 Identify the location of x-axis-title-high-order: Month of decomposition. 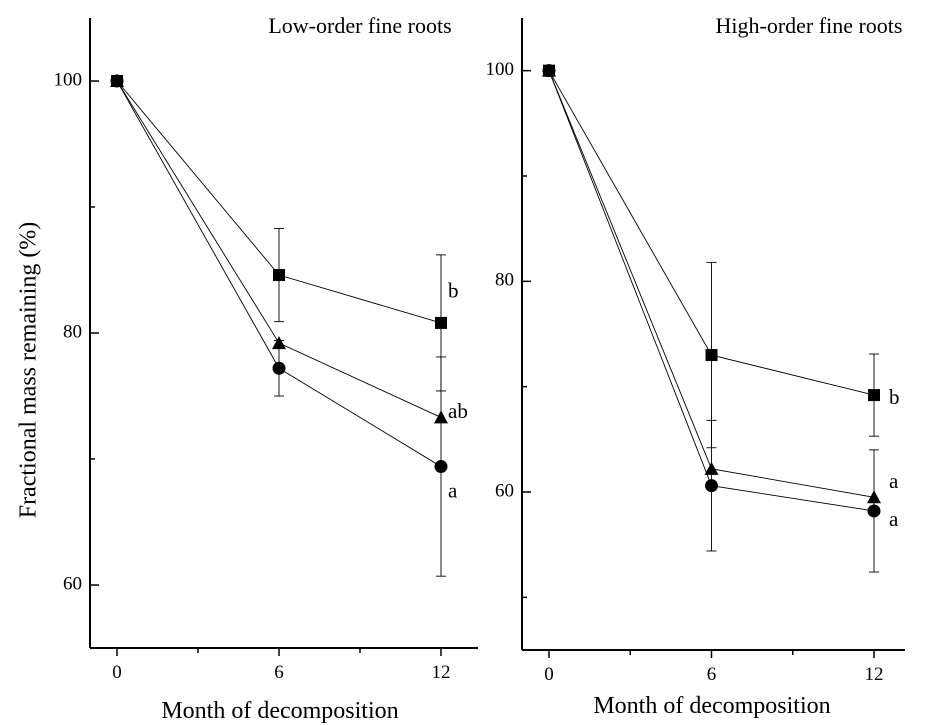
(711, 706).